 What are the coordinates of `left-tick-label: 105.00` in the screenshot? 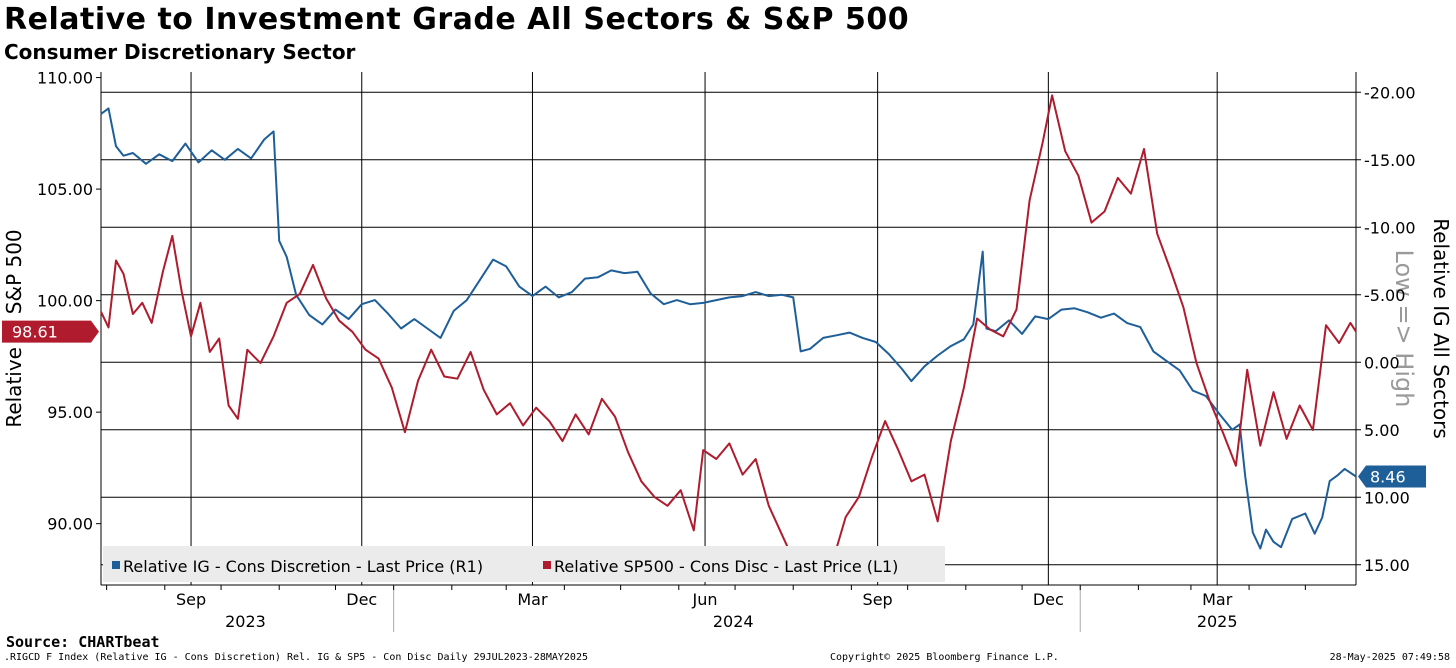 It's located at (65, 189).